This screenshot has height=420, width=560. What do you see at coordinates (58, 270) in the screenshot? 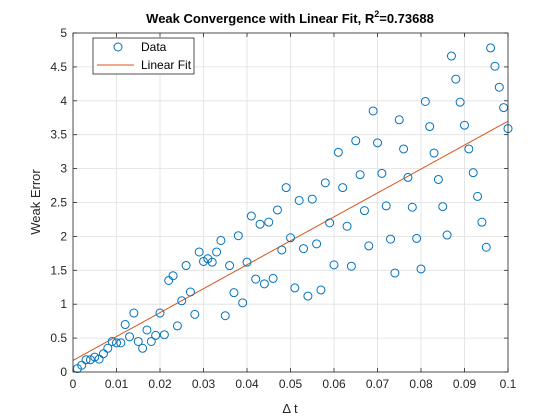
I see `y-tick-label: 1.5` at bounding box center [58, 270].